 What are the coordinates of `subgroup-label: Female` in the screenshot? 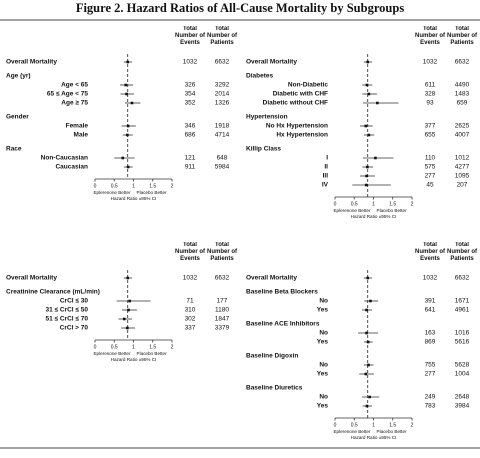 It's located at (77, 126).